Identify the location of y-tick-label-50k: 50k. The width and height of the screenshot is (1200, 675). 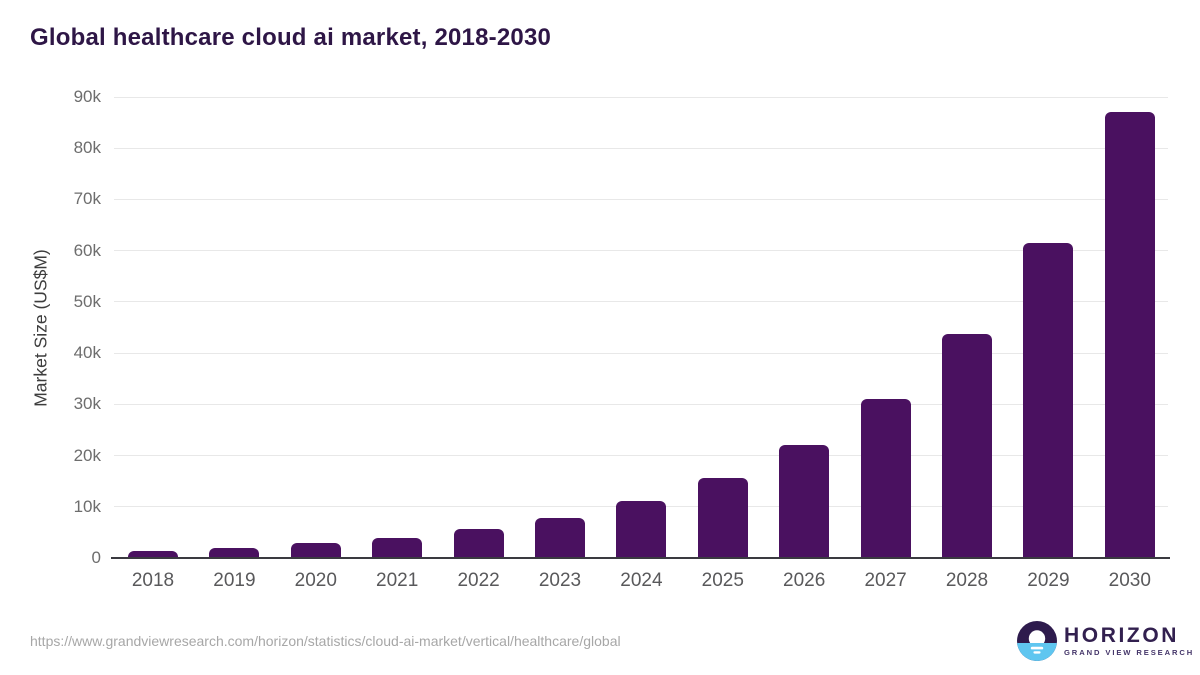
(87, 301).